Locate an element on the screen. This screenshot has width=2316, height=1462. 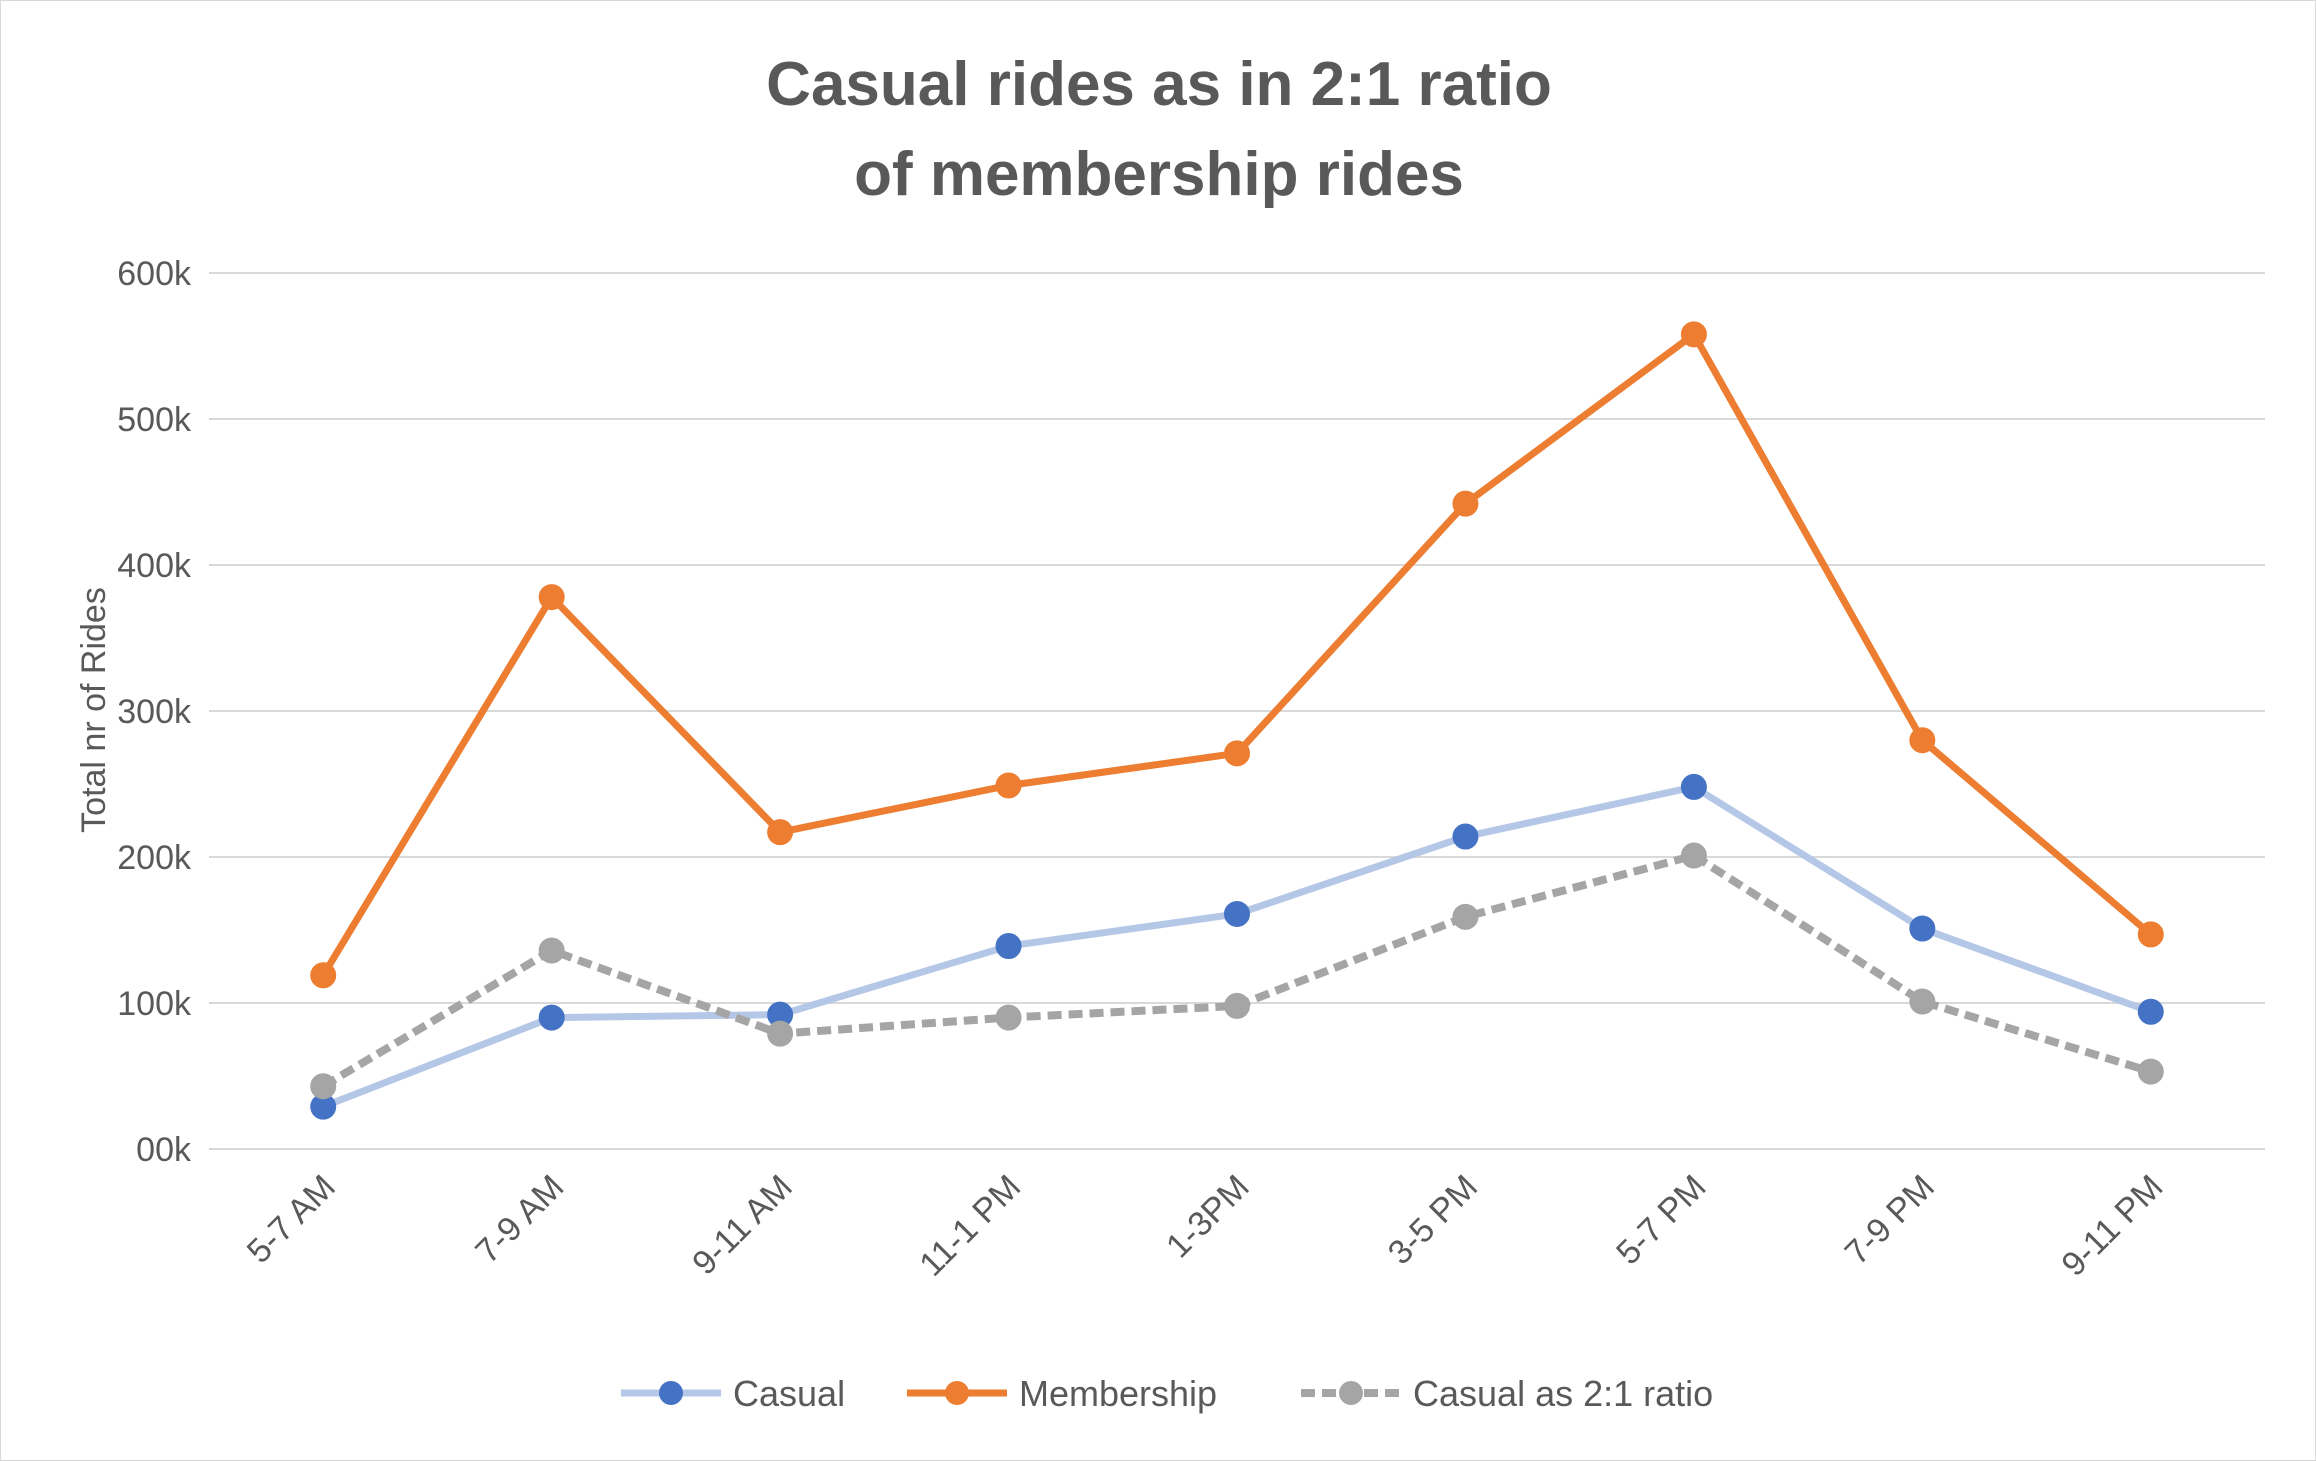
y-axis-ticks: 00k 100k 200k 300k 400k 500k 600k is located at coordinates (154, 712).